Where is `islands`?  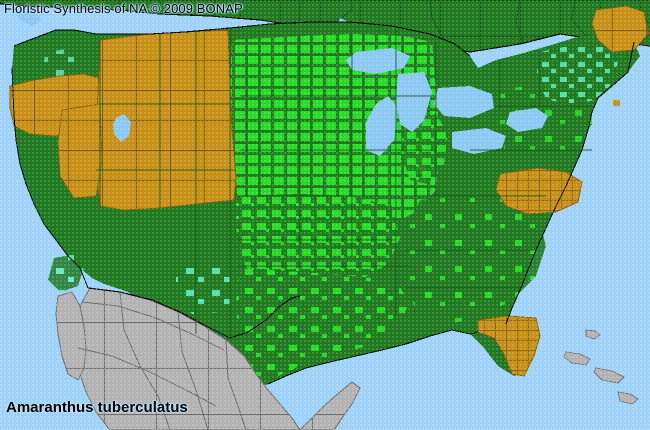 islands is located at coordinates (601, 367).